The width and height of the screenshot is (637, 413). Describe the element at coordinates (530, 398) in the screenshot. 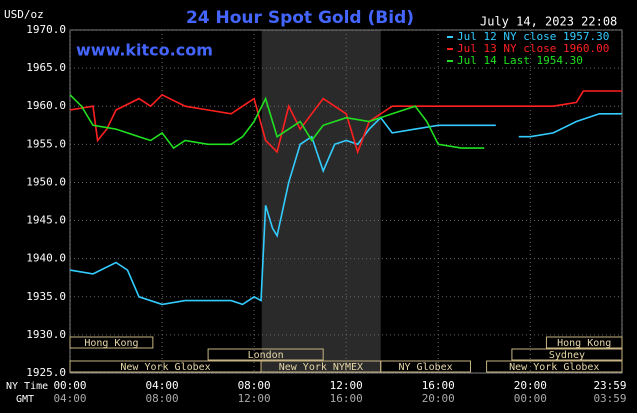

I see `gmt-tick-label: 00:00` at that location.